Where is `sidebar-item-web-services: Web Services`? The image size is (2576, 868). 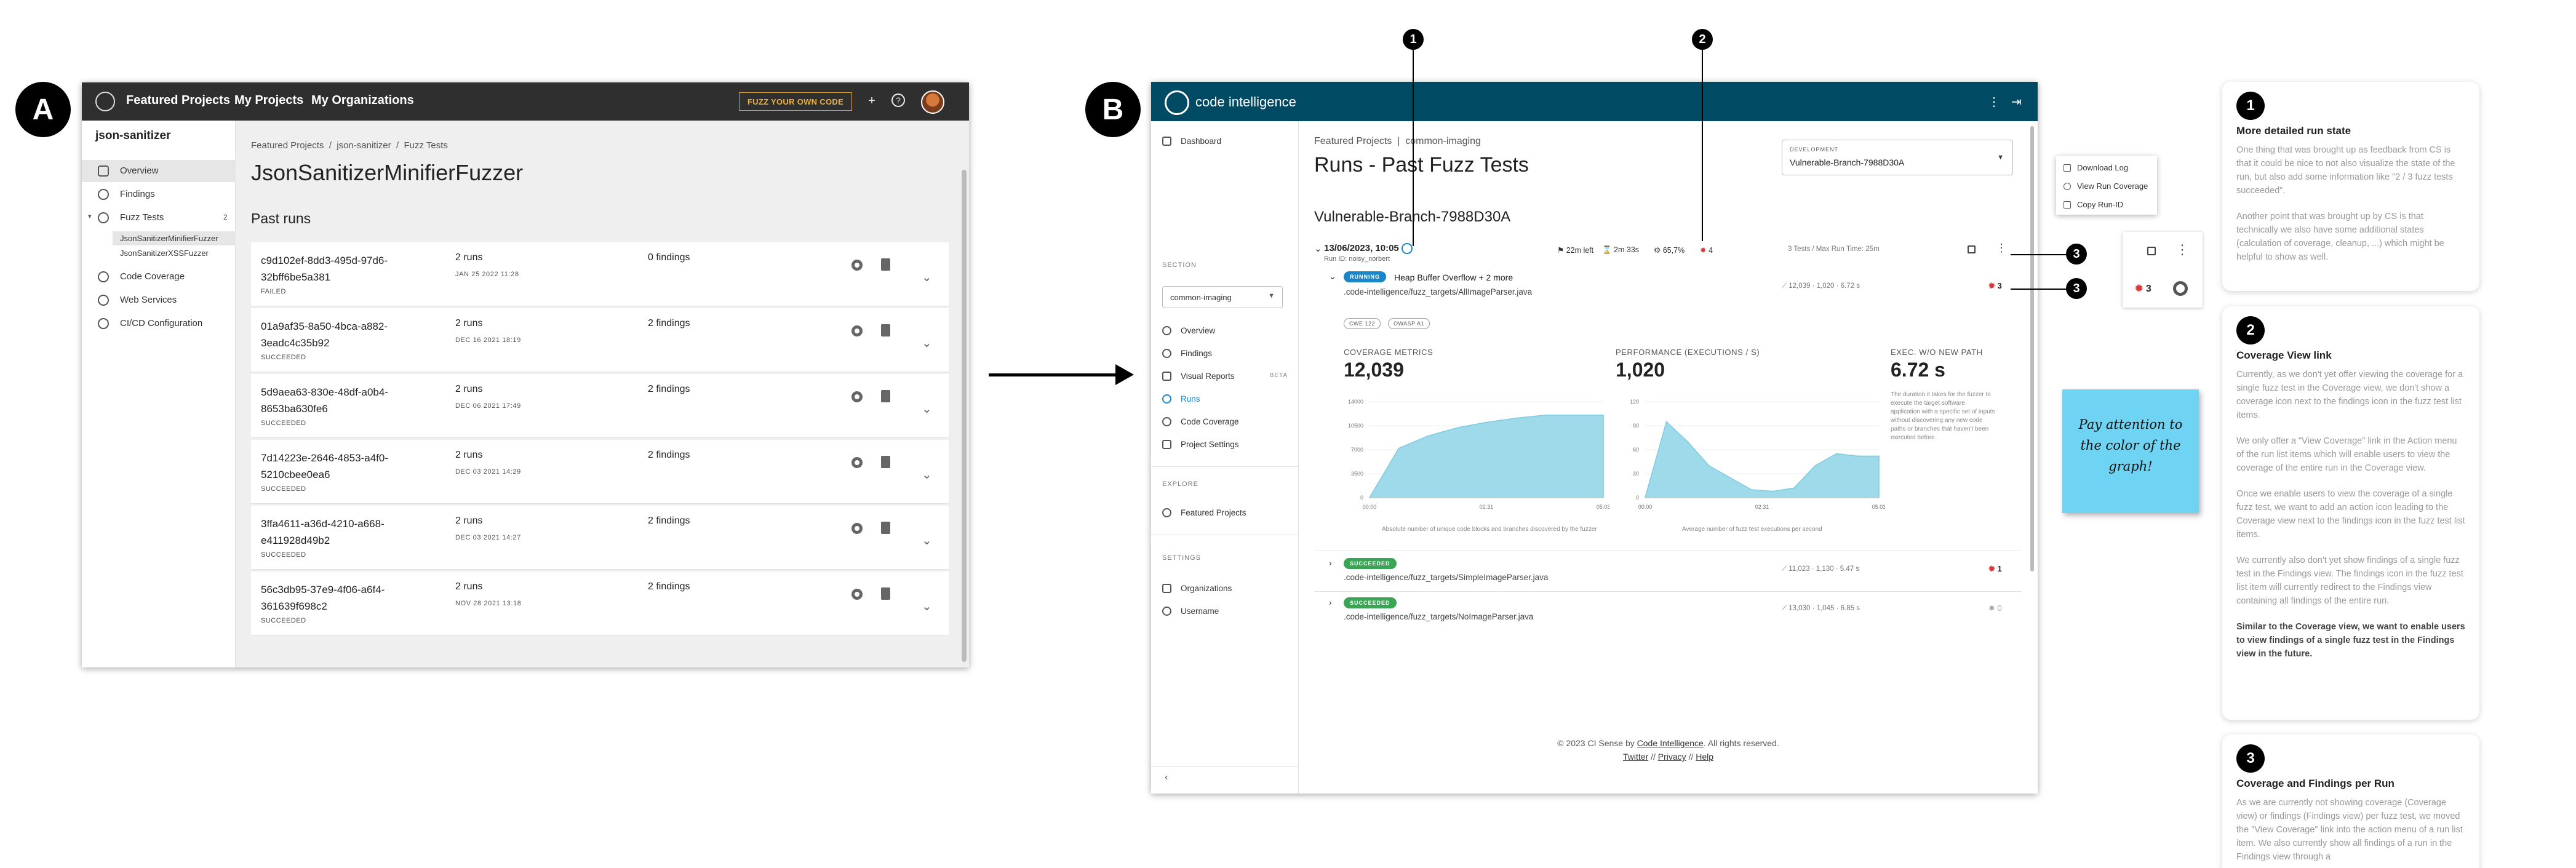
sidebar-item-web-services: Web Services is located at coordinates (159, 300).